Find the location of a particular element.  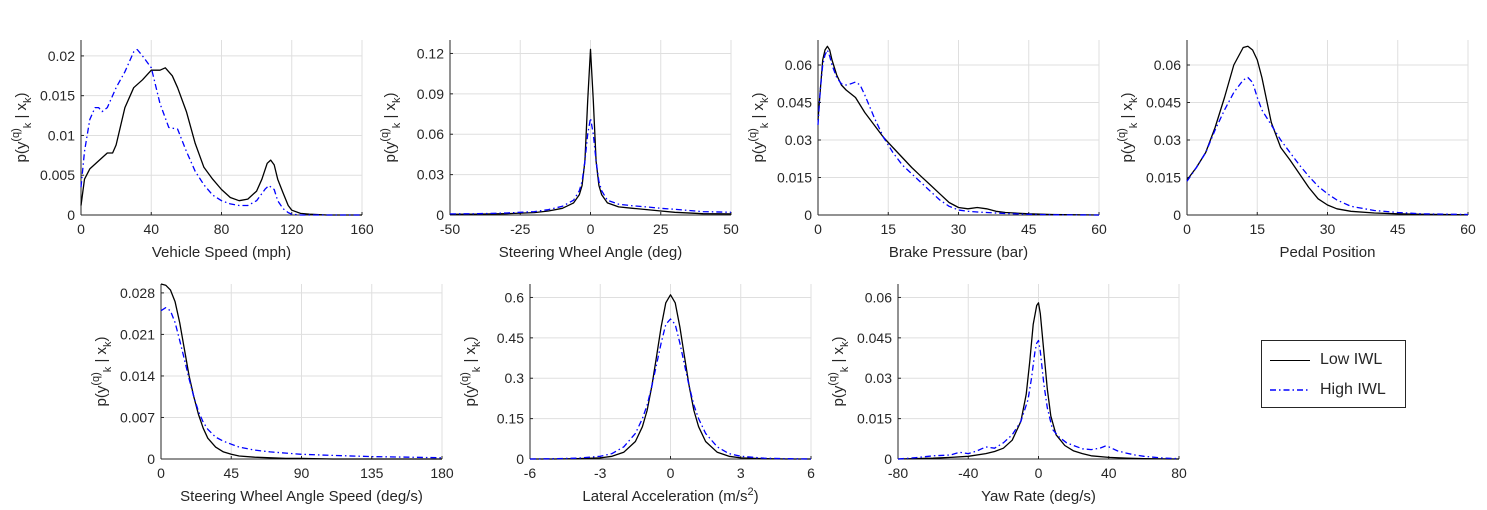

legend-swatch-low-iwl is located at coordinates (1290, 360).